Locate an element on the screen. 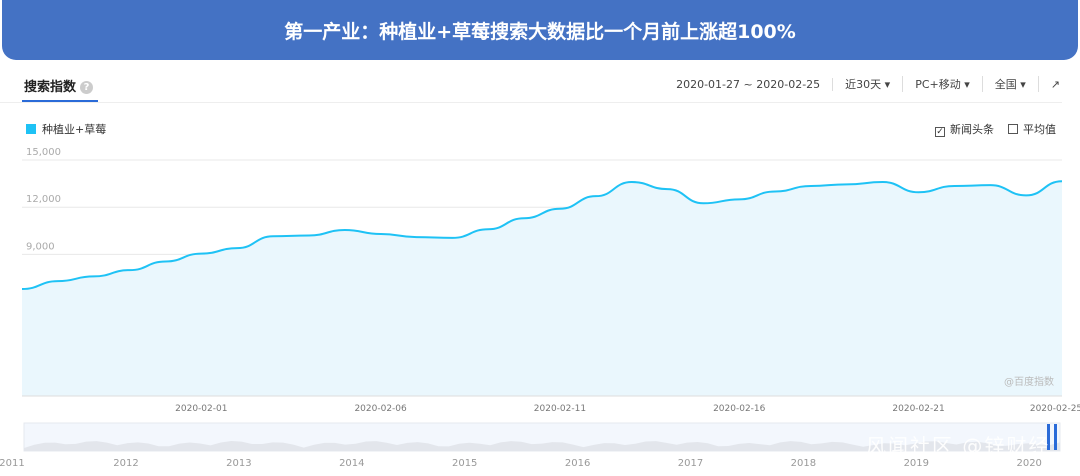 The height and width of the screenshot is (476, 1080). baidu-index-watermark: @百度指数 is located at coordinates (1029, 381).